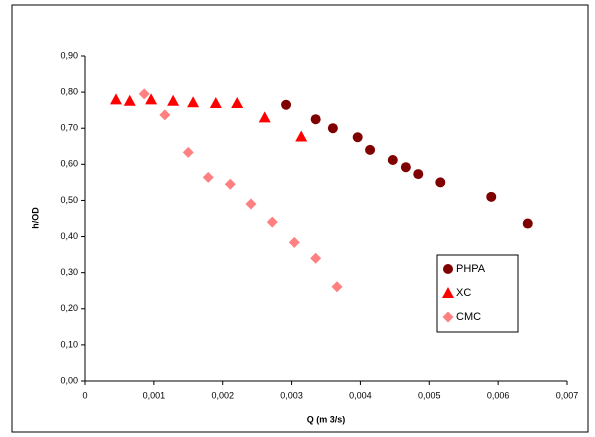 The height and width of the screenshot is (437, 595). I want to click on y-tick-label: 0,70, so click(69, 128).